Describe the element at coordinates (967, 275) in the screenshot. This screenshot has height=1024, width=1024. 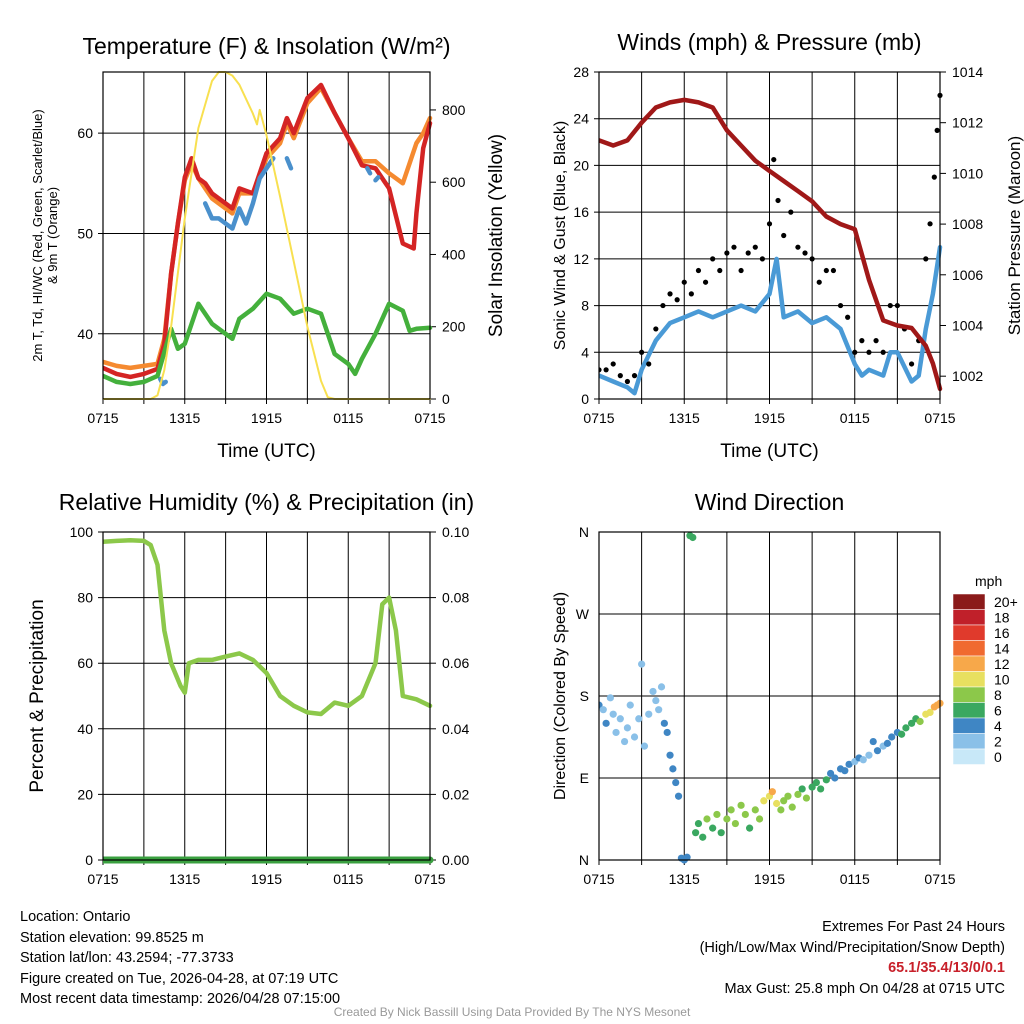
I see `y2-tick-label: 1006` at that location.